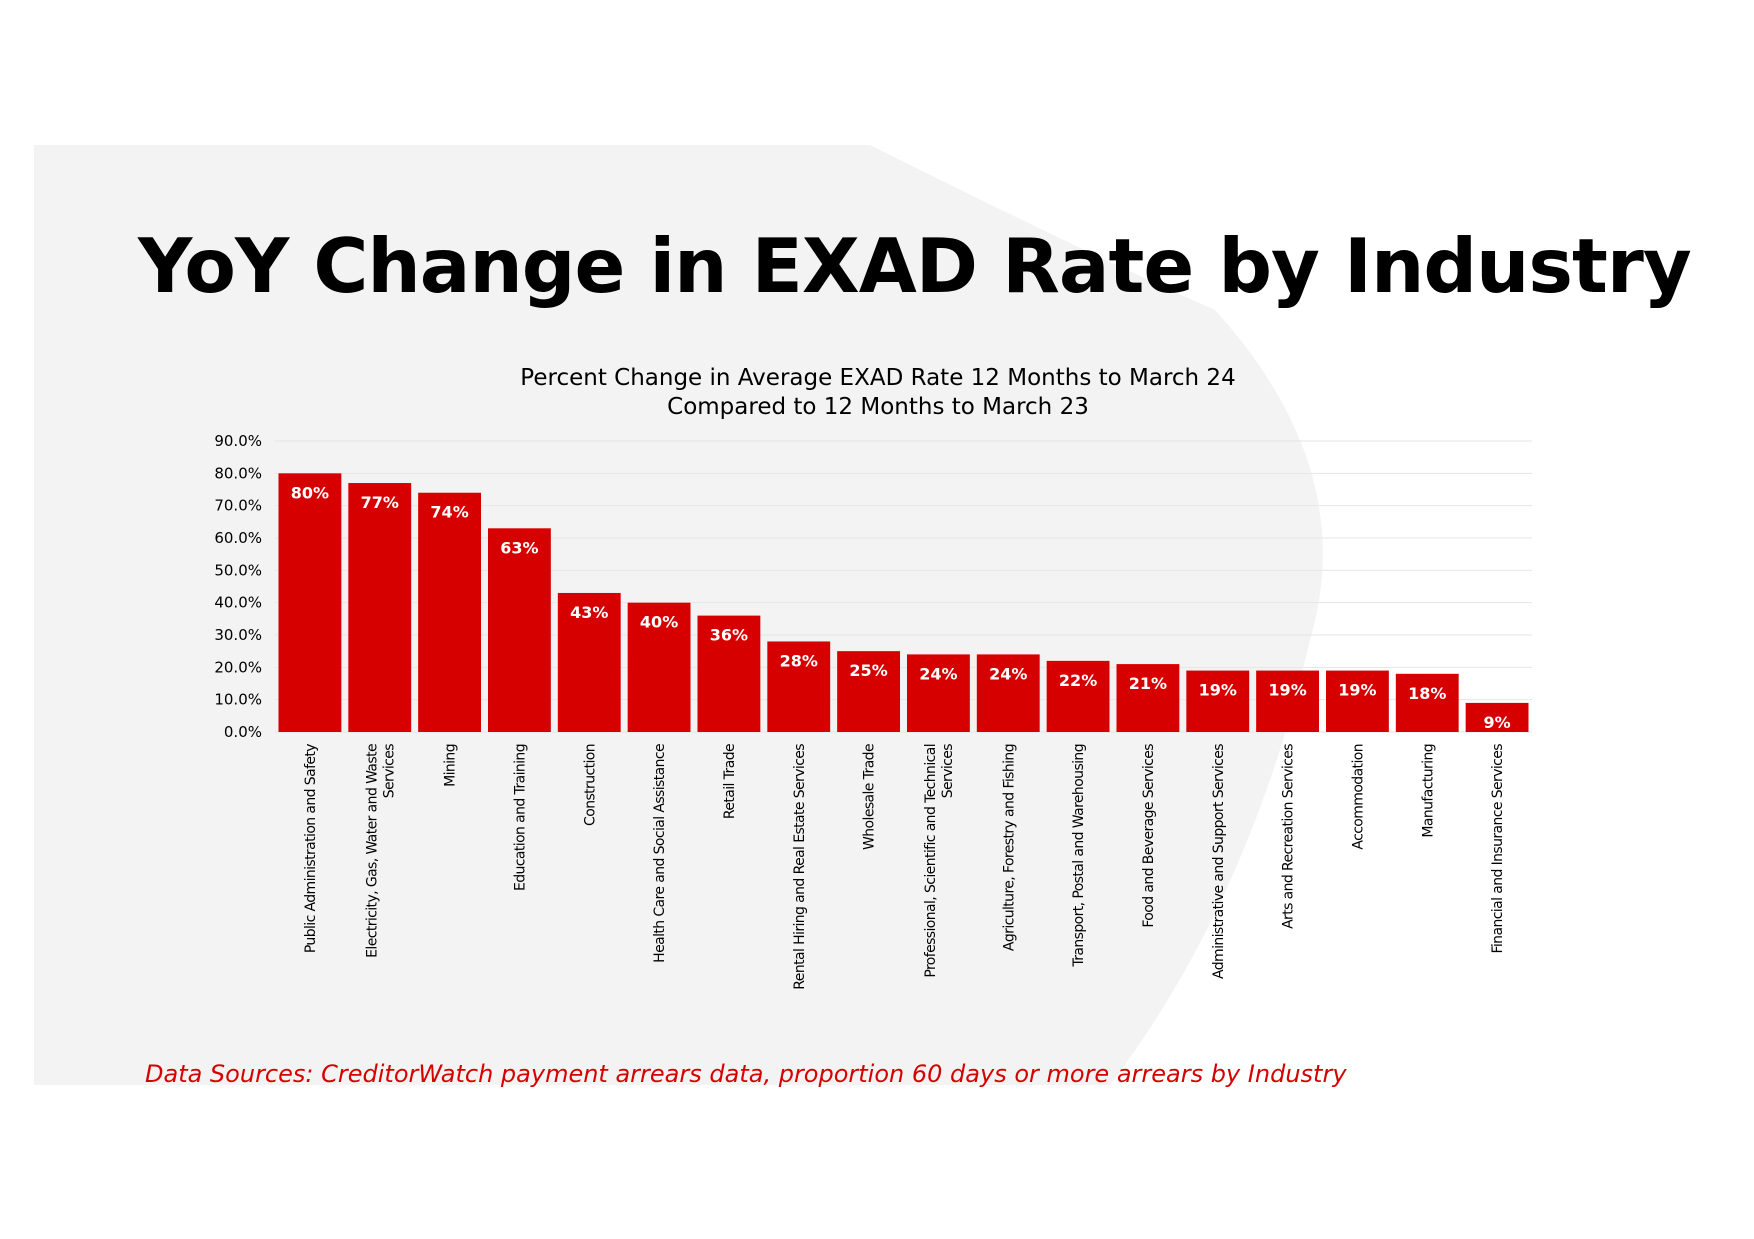 This screenshot has height=1239, width=1754. Describe the element at coordinates (238, 570) in the screenshot. I see `y-tick-label: 50.0%` at that location.